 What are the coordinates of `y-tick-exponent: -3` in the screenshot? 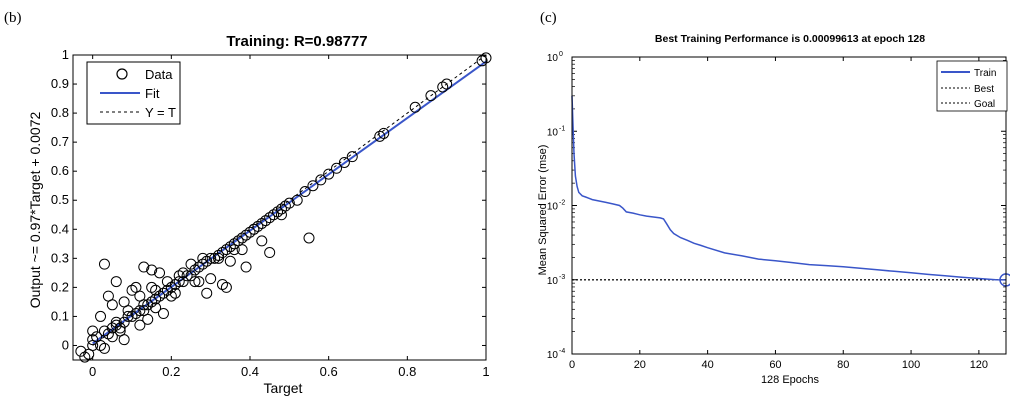 It's located at (562, 277).